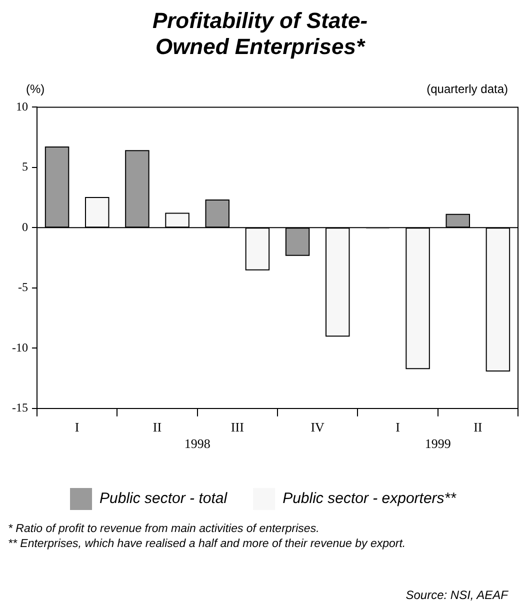 The image size is (520, 609). I want to click on text: 1999, so click(437, 444).